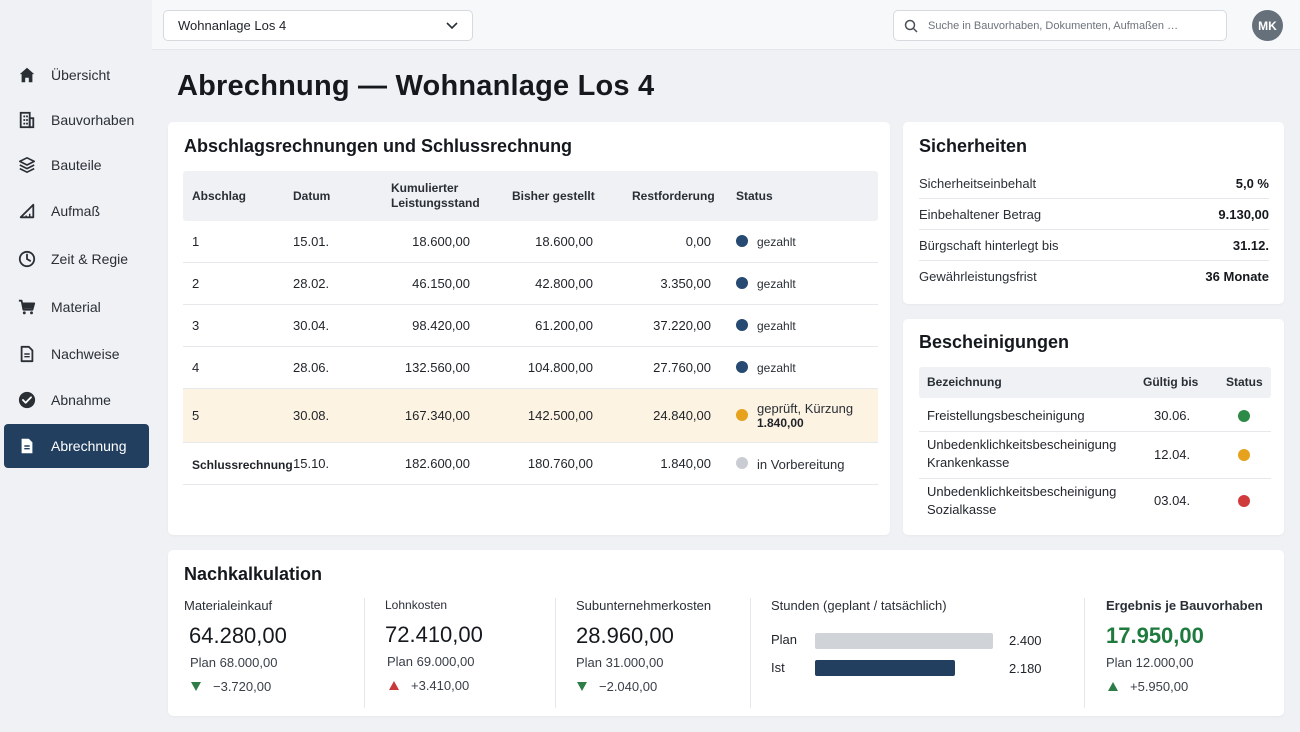 This screenshot has width=1300, height=732. What do you see at coordinates (885, 668) in the screenshot?
I see `bar-ist` at bounding box center [885, 668].